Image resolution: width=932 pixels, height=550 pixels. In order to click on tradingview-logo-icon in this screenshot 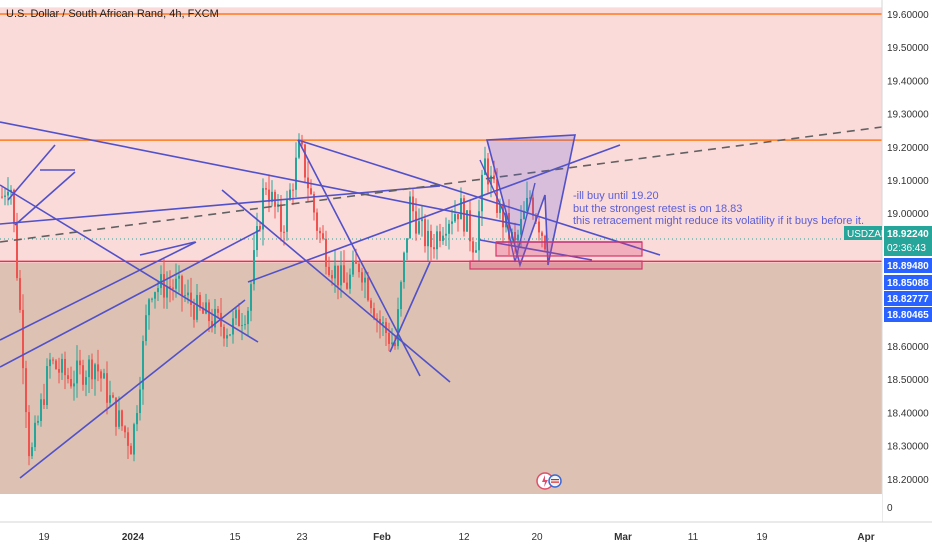, I will do `click(549, 481)`.